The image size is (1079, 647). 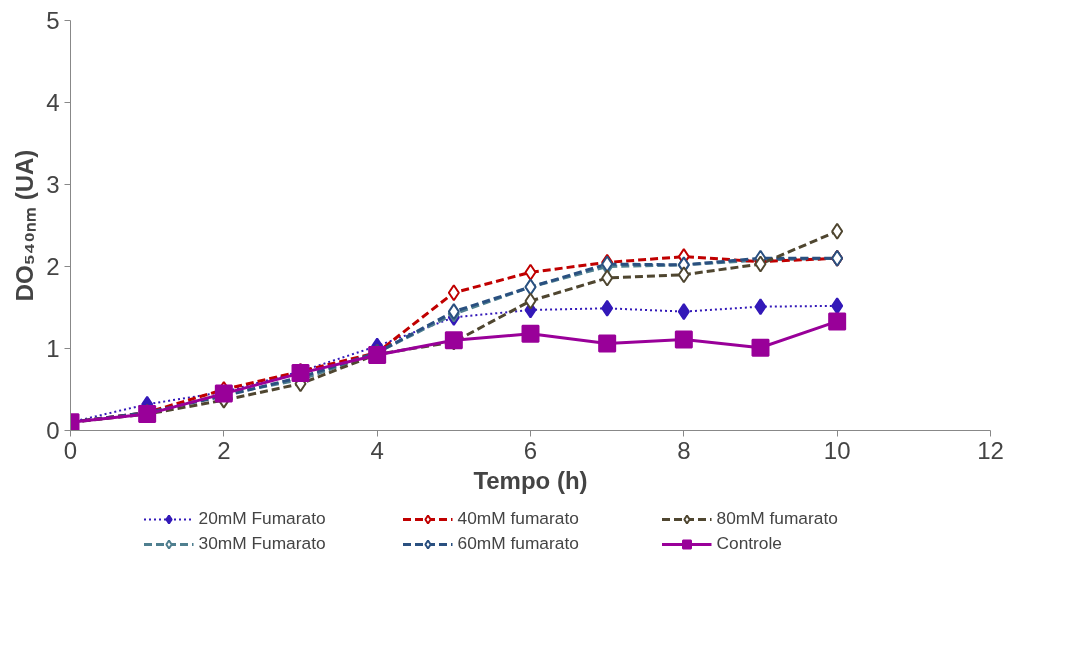 I want to click on x-tick-label: 0, so click(x=70, y=450).